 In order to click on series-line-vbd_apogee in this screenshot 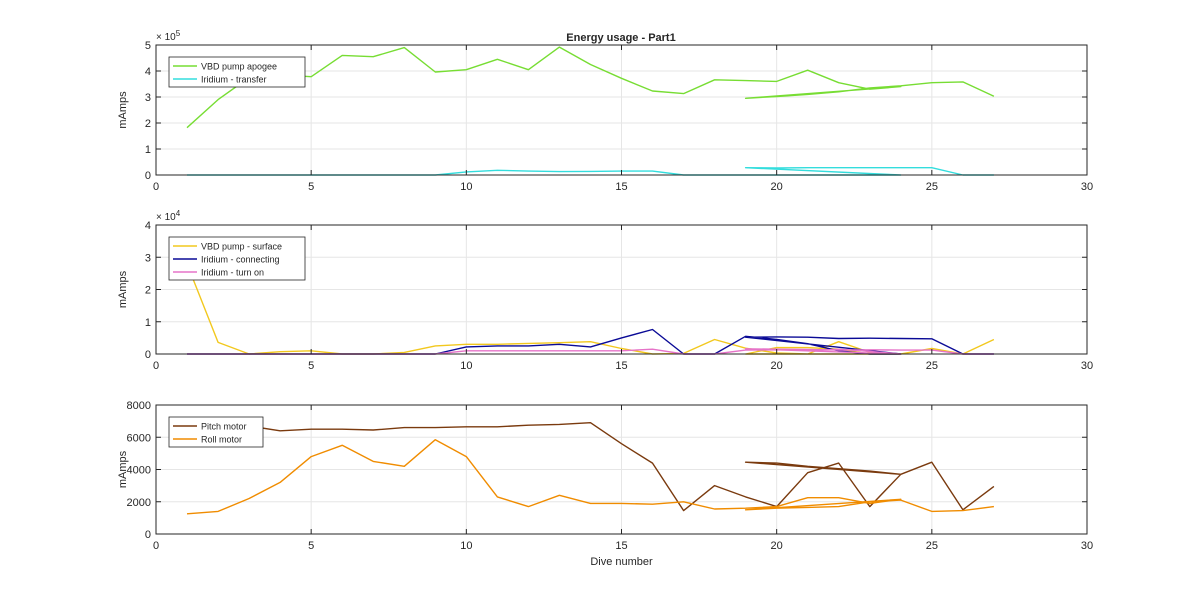, I will do `click(590, 87)`.